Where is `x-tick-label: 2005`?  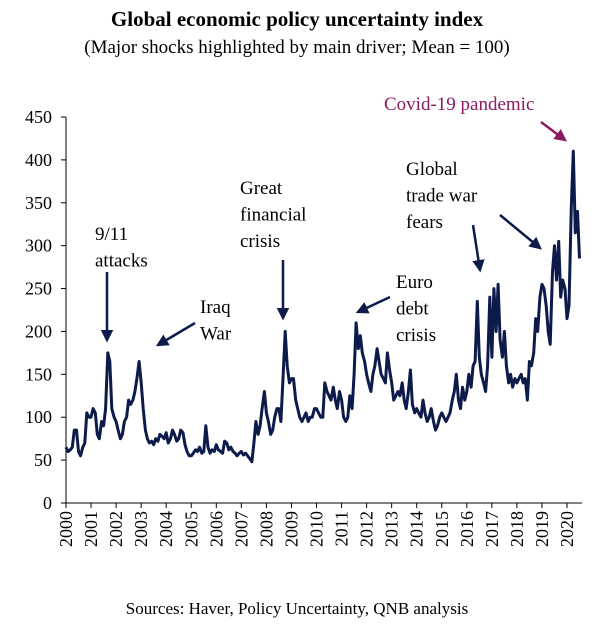 x-tick-label: 2005 is located at coordinates (191, 529).